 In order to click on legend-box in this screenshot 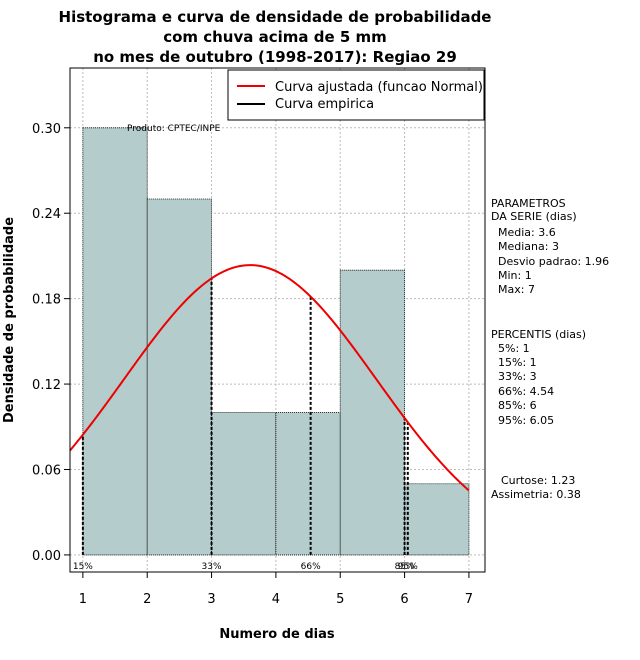, I will do `click(356, 95)`.